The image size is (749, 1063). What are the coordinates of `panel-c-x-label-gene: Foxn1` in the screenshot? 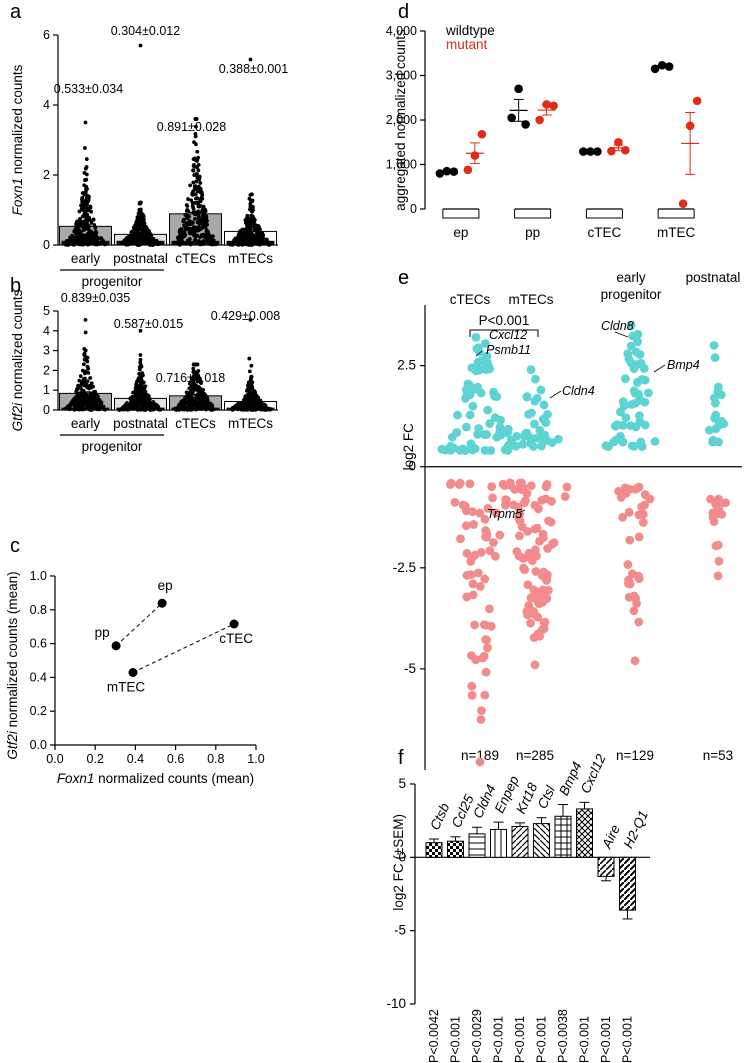 It's located at (76, 778).